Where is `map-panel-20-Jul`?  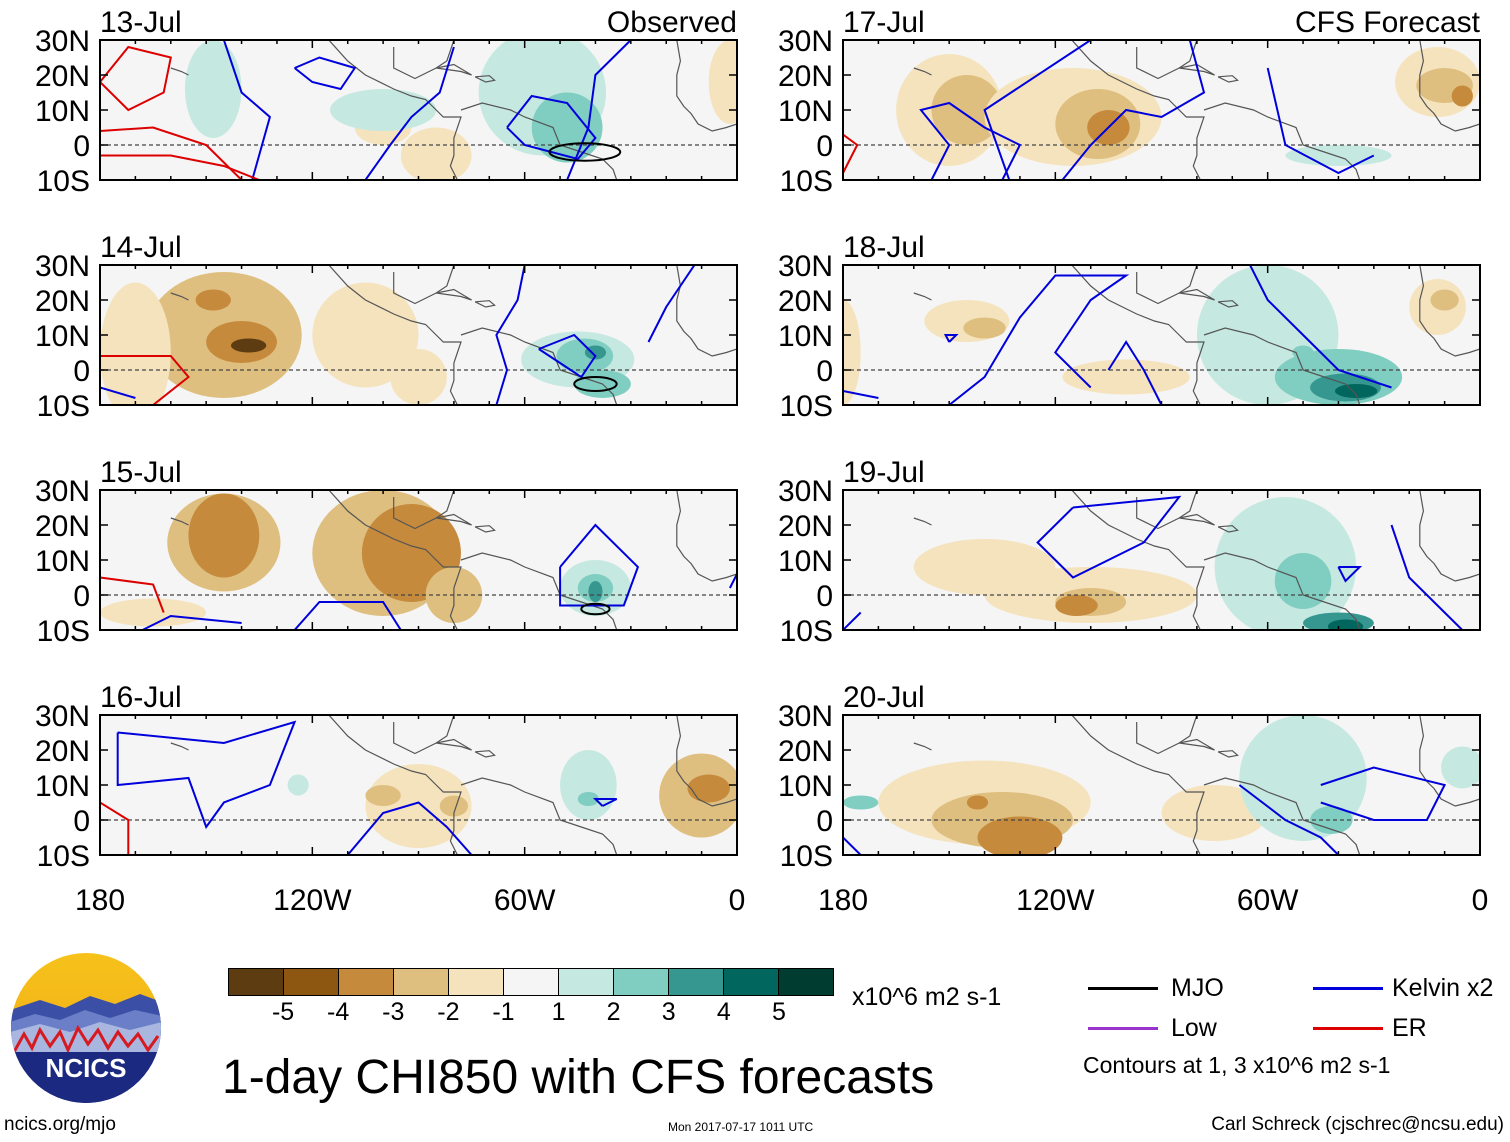 map-panel-20-Jul is located at coordinates (1161, 785).